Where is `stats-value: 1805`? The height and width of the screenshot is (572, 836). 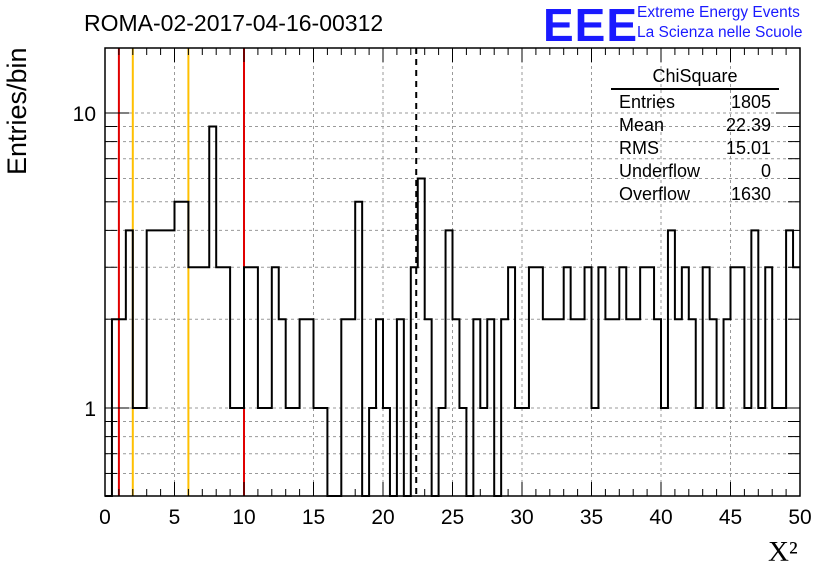
stats-value: 1805 is located at coordinates (750, 102).